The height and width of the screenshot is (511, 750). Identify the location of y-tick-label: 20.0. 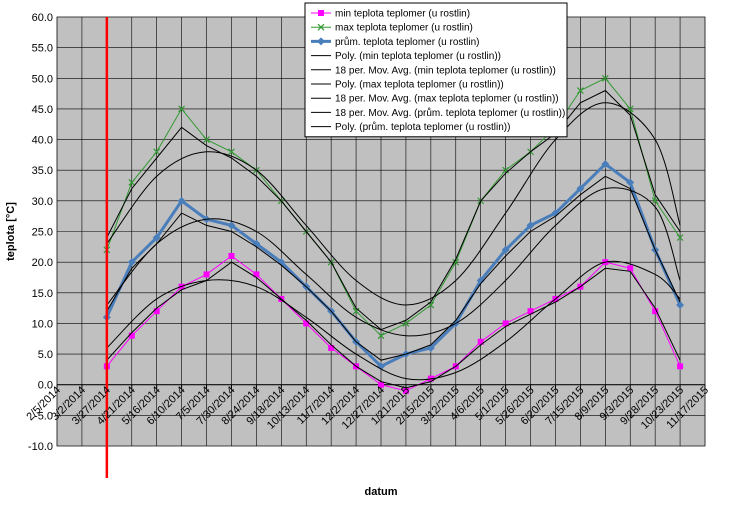
(42, 263).